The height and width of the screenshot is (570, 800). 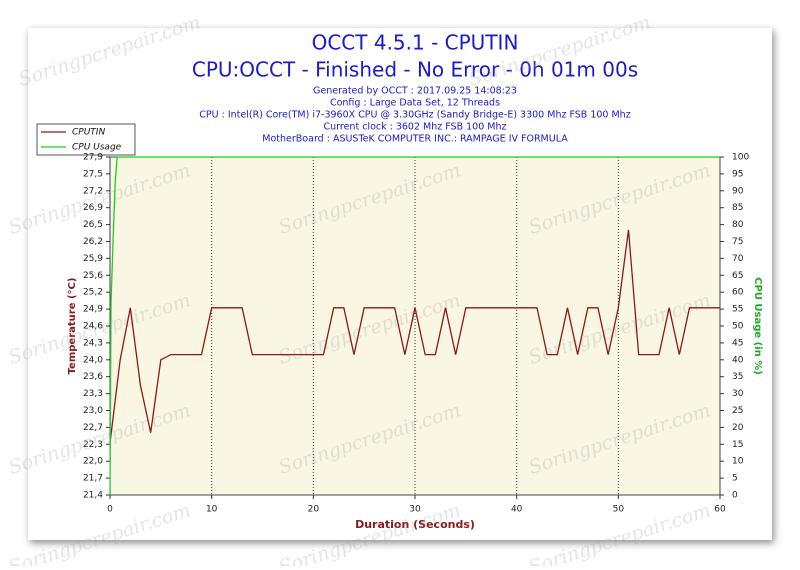 I want to click on y-tick-label: 25,9, so click(x=93, y=259).